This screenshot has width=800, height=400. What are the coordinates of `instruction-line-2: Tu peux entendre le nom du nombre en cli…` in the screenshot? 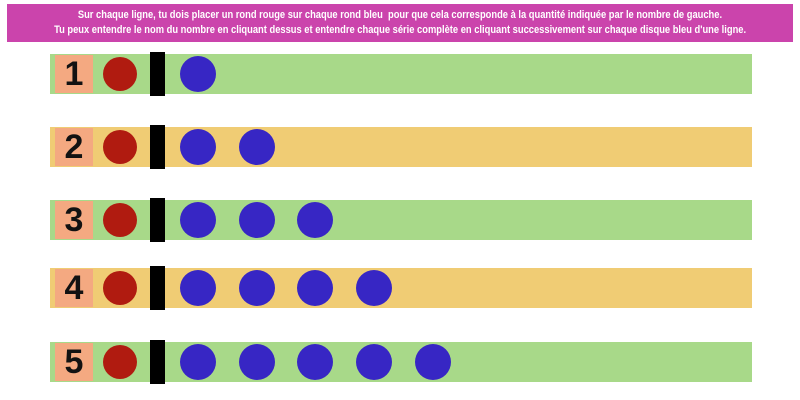 It's located at (400, 30).